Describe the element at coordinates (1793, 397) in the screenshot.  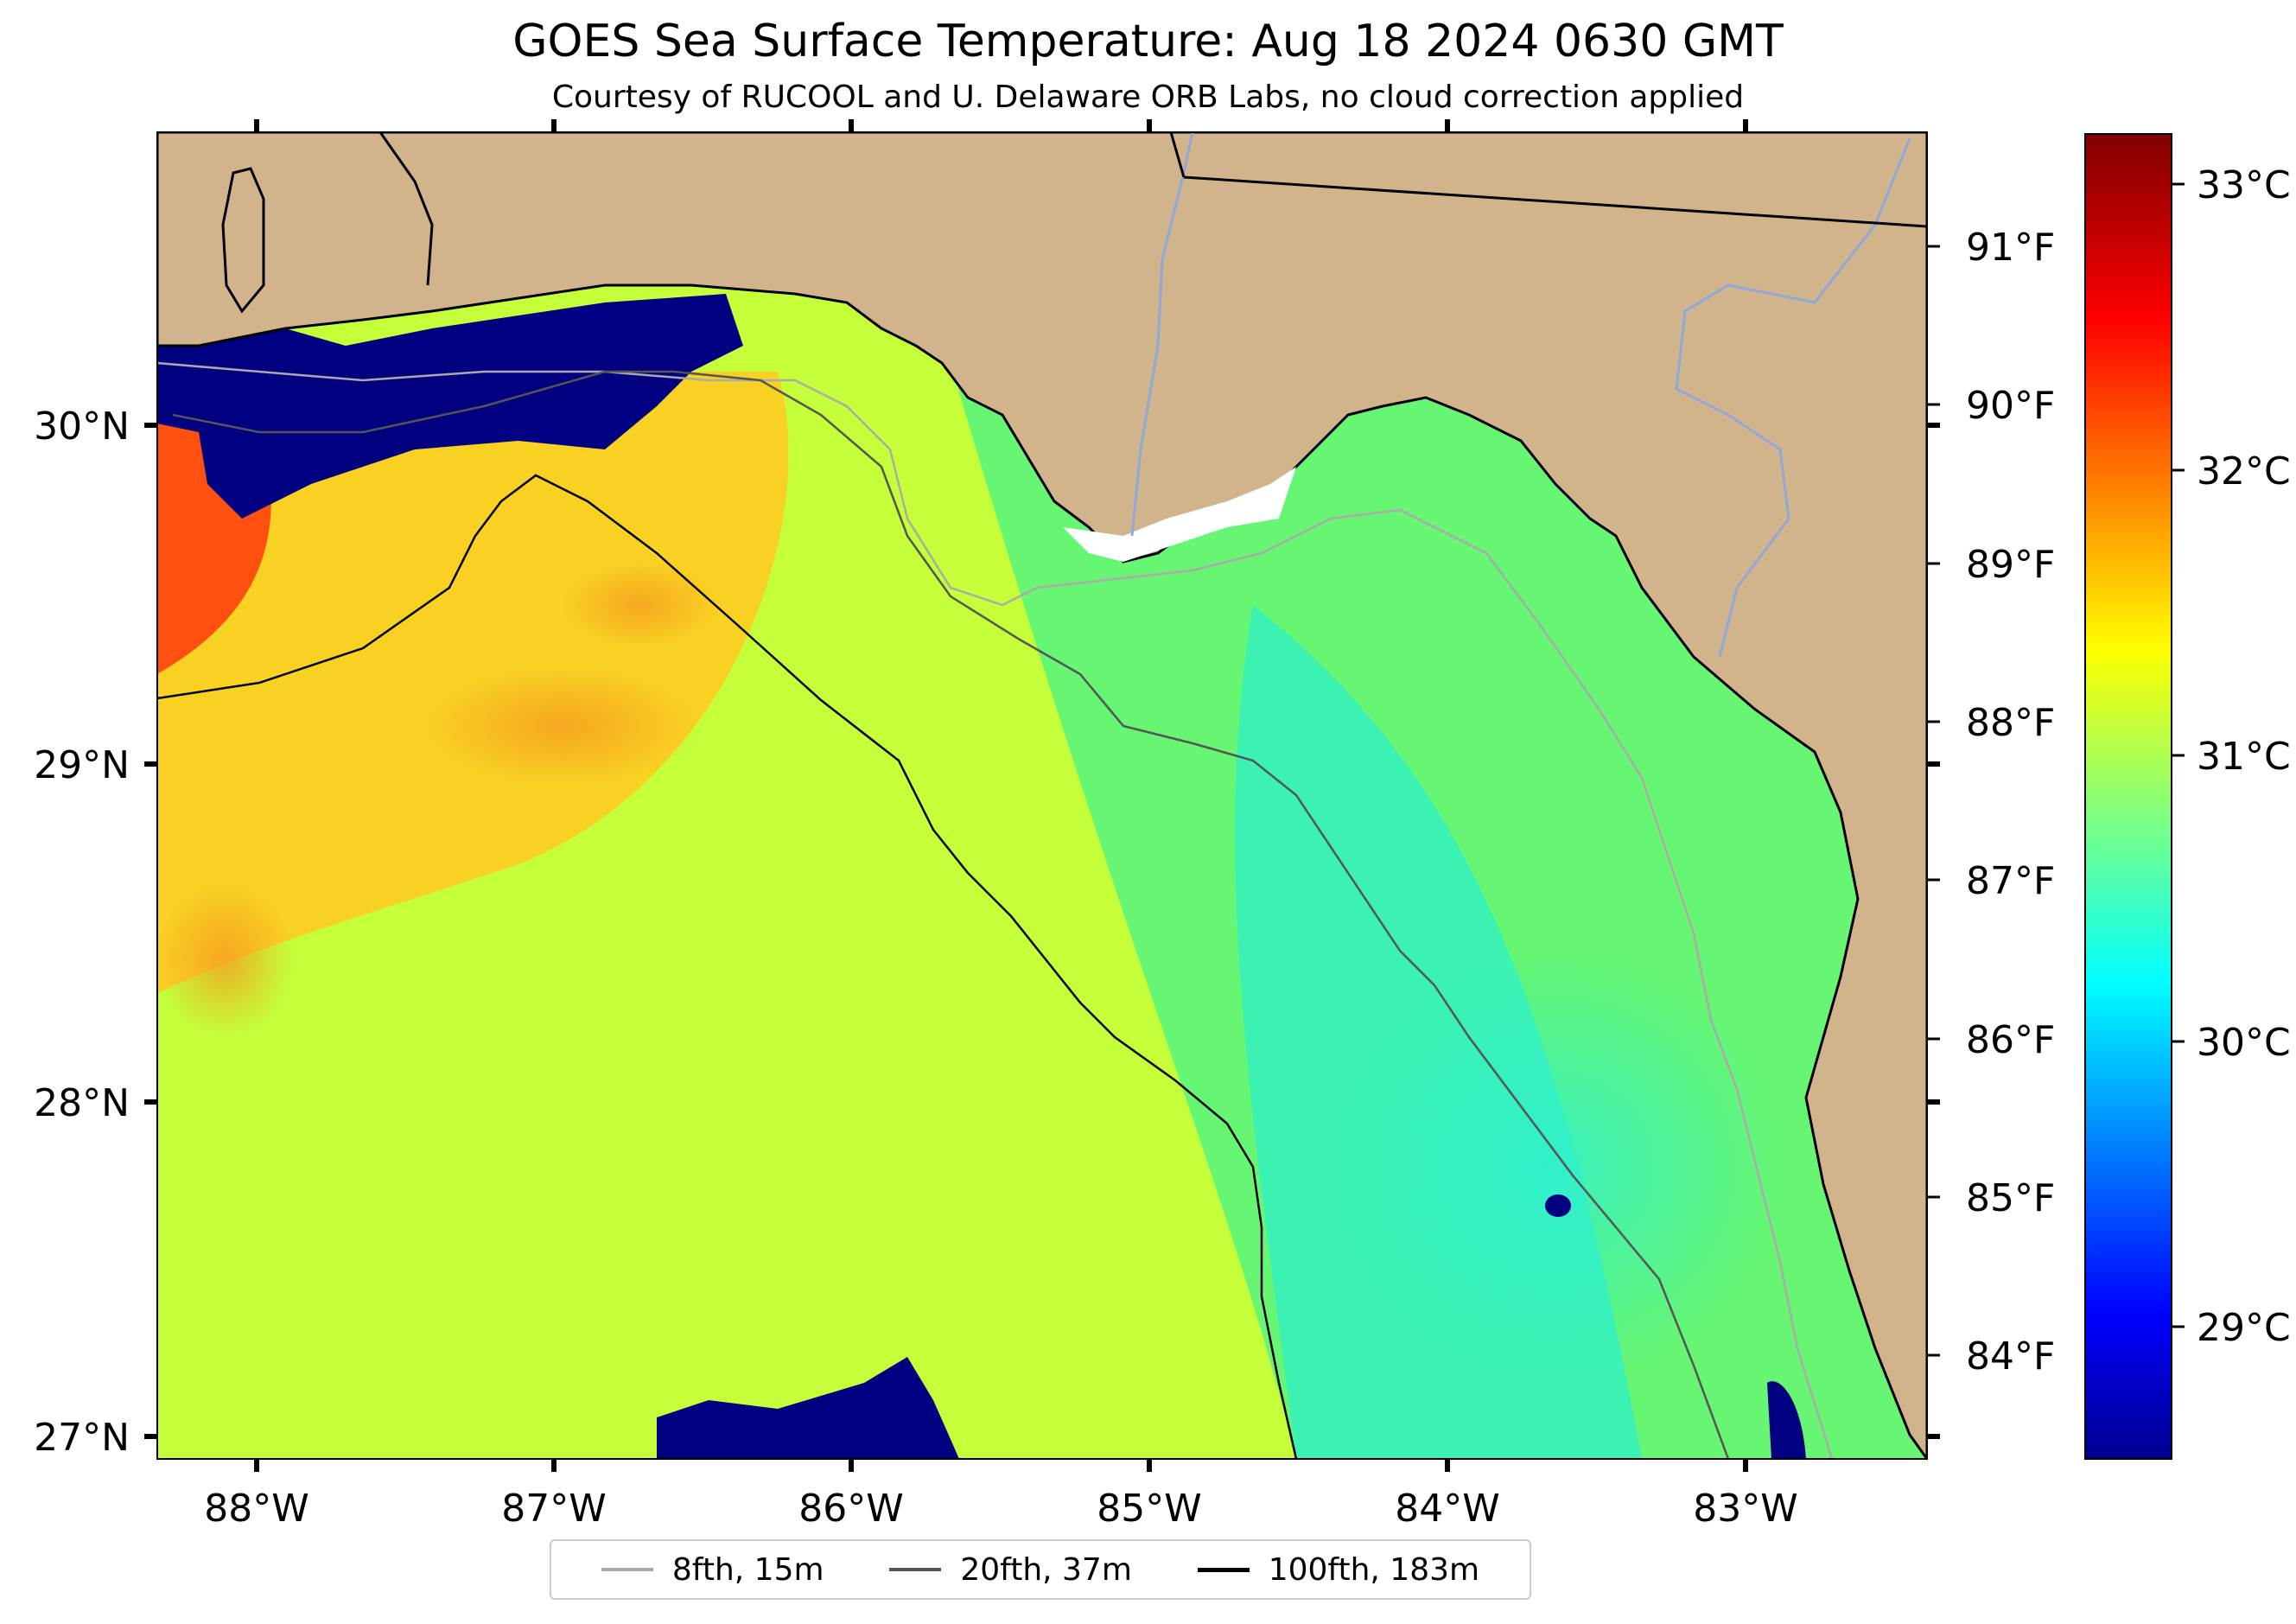
I see `river-east` at that location.